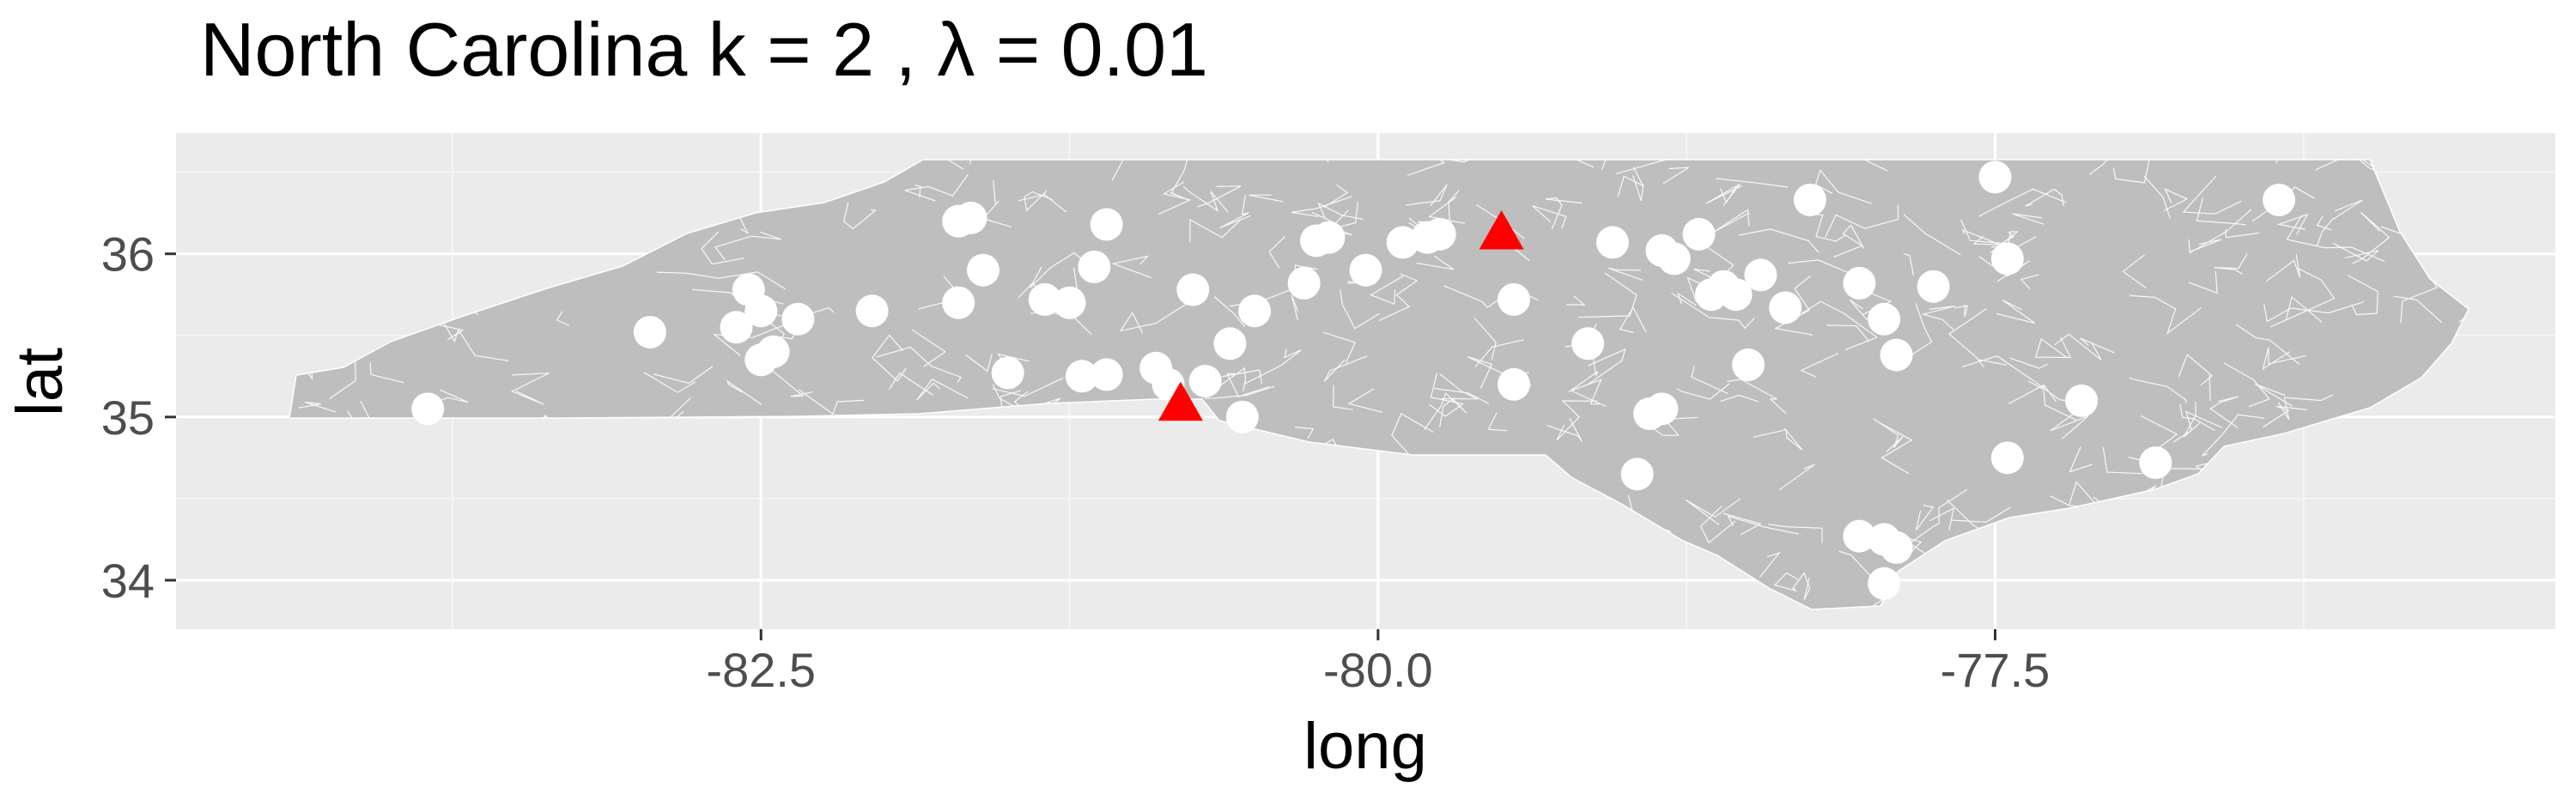 This screenshot has height=800, width=2576. Describe the element at coordinates (40, 382) in the screenshot. I see `y-axis-label: lat` at that location.